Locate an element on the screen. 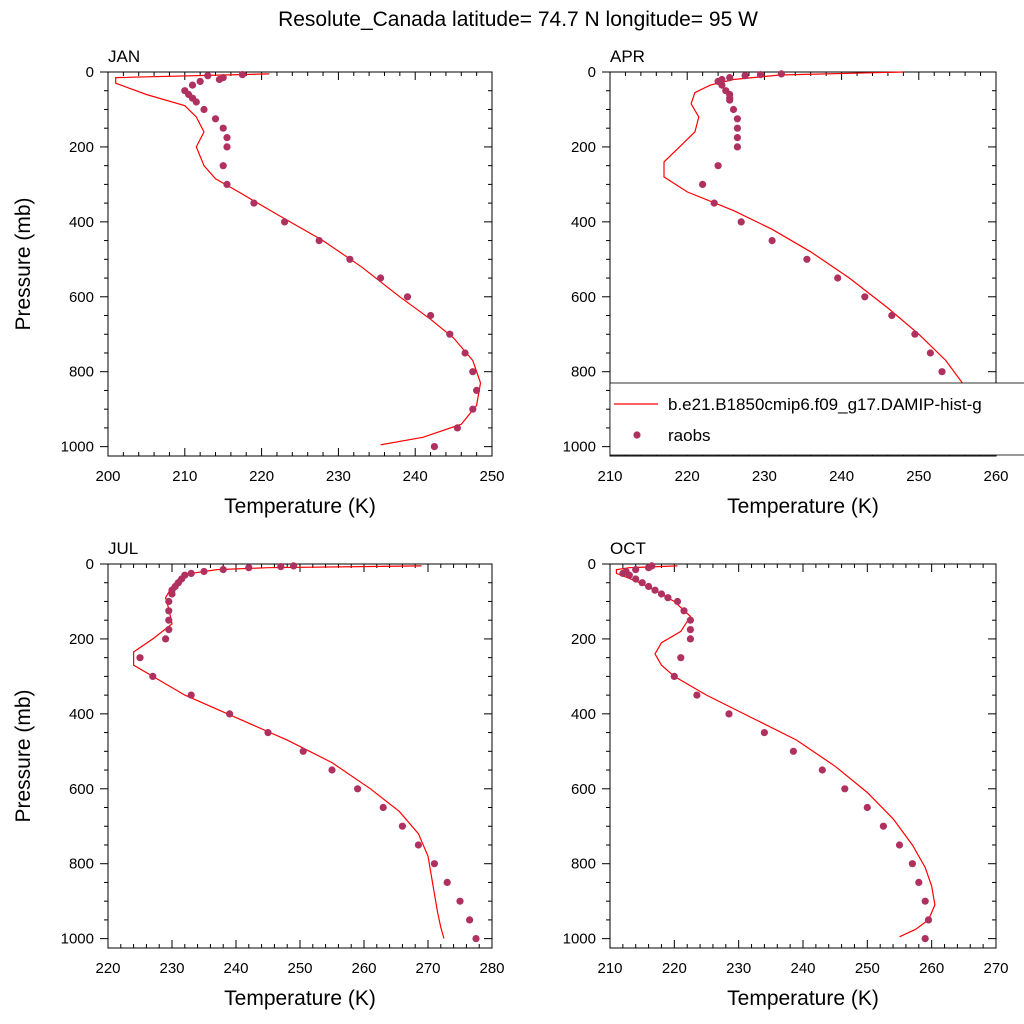  x-axis-label: Temperature (K) is located at coordinates (803, 998).